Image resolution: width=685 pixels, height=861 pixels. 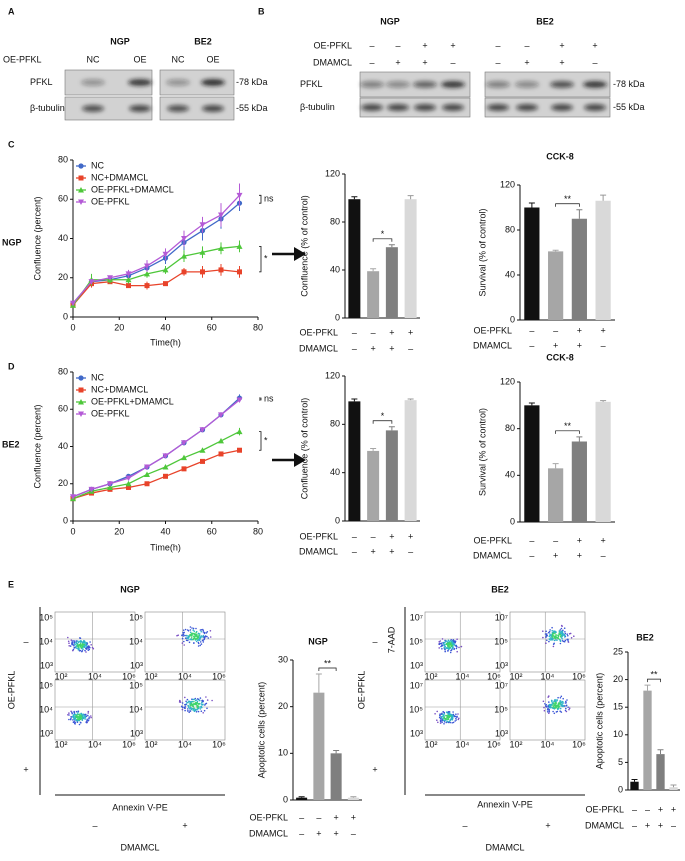 I want to click on y-tick-label: 60, so click(x=63, y=199).